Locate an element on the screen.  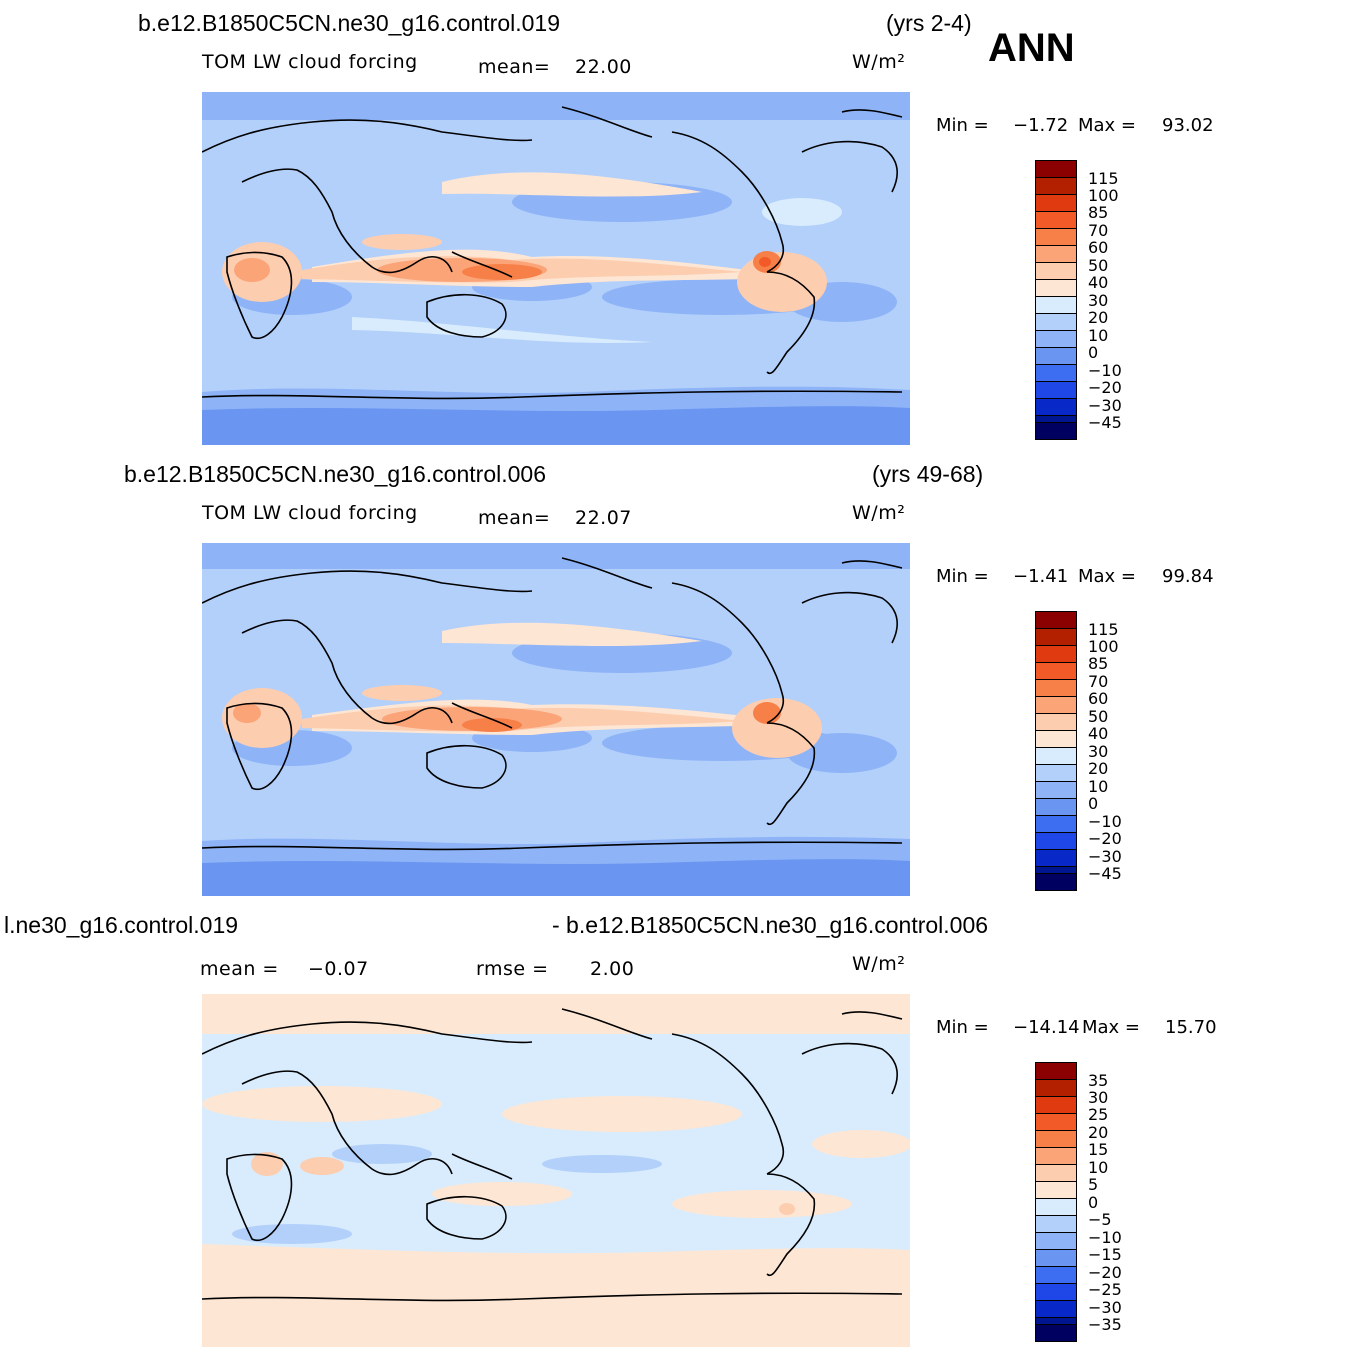
panel3-rmse-value: 2.00 is located at coordinates (612, 969).